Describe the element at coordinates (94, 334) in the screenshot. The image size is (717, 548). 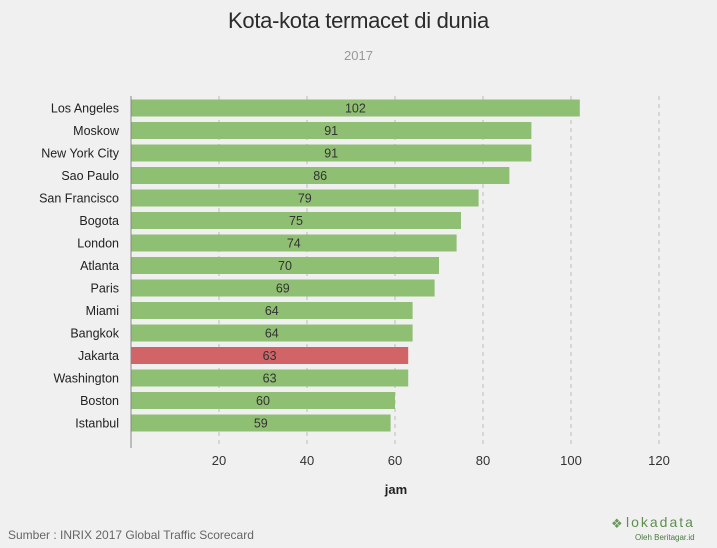
I see `category-label: Bangkok` at that location.